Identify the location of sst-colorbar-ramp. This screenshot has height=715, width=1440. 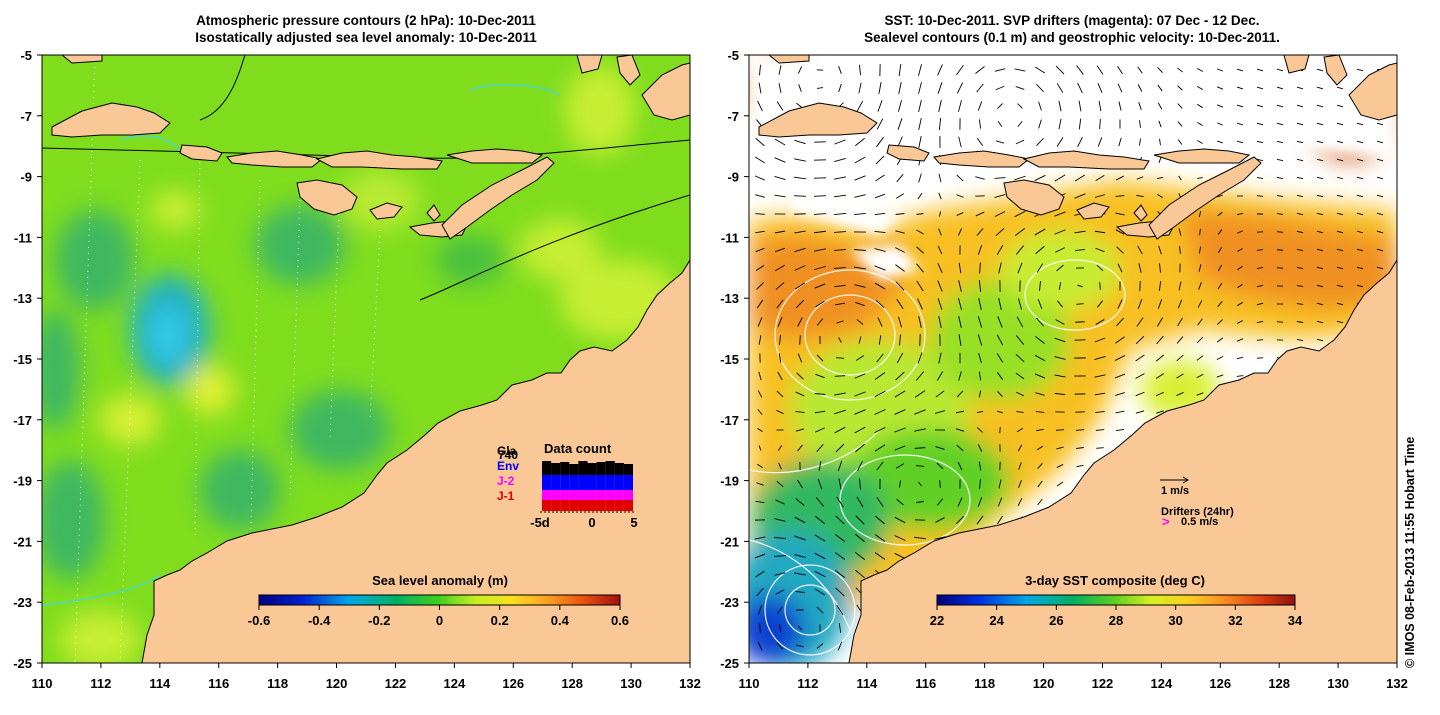
(1116, 600).